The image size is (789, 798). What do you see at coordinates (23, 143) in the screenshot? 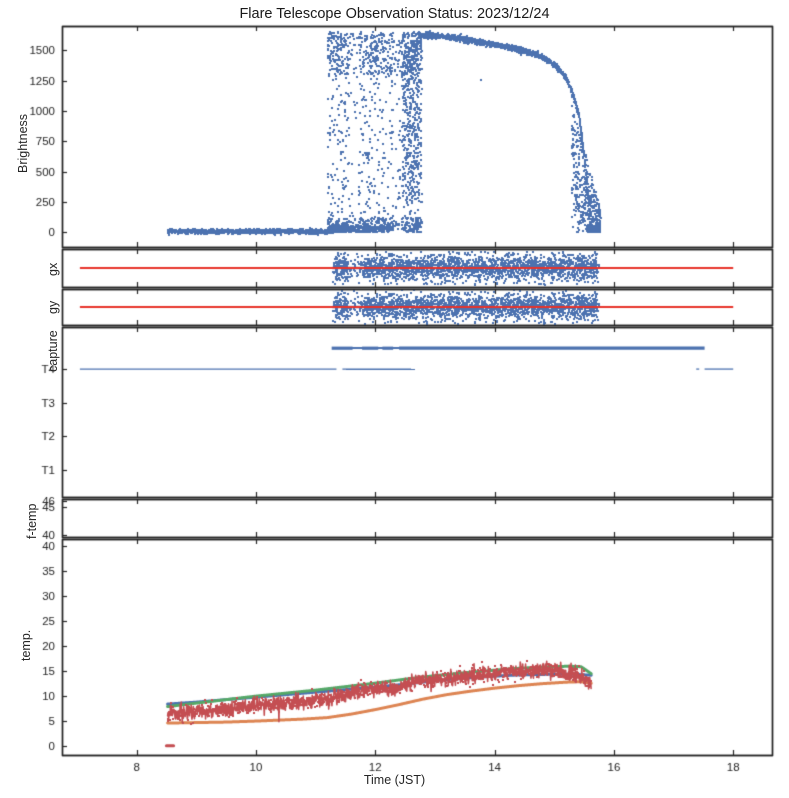
I see `y-axis-label-brightness: Brightness` at bounding box center [23, 143].